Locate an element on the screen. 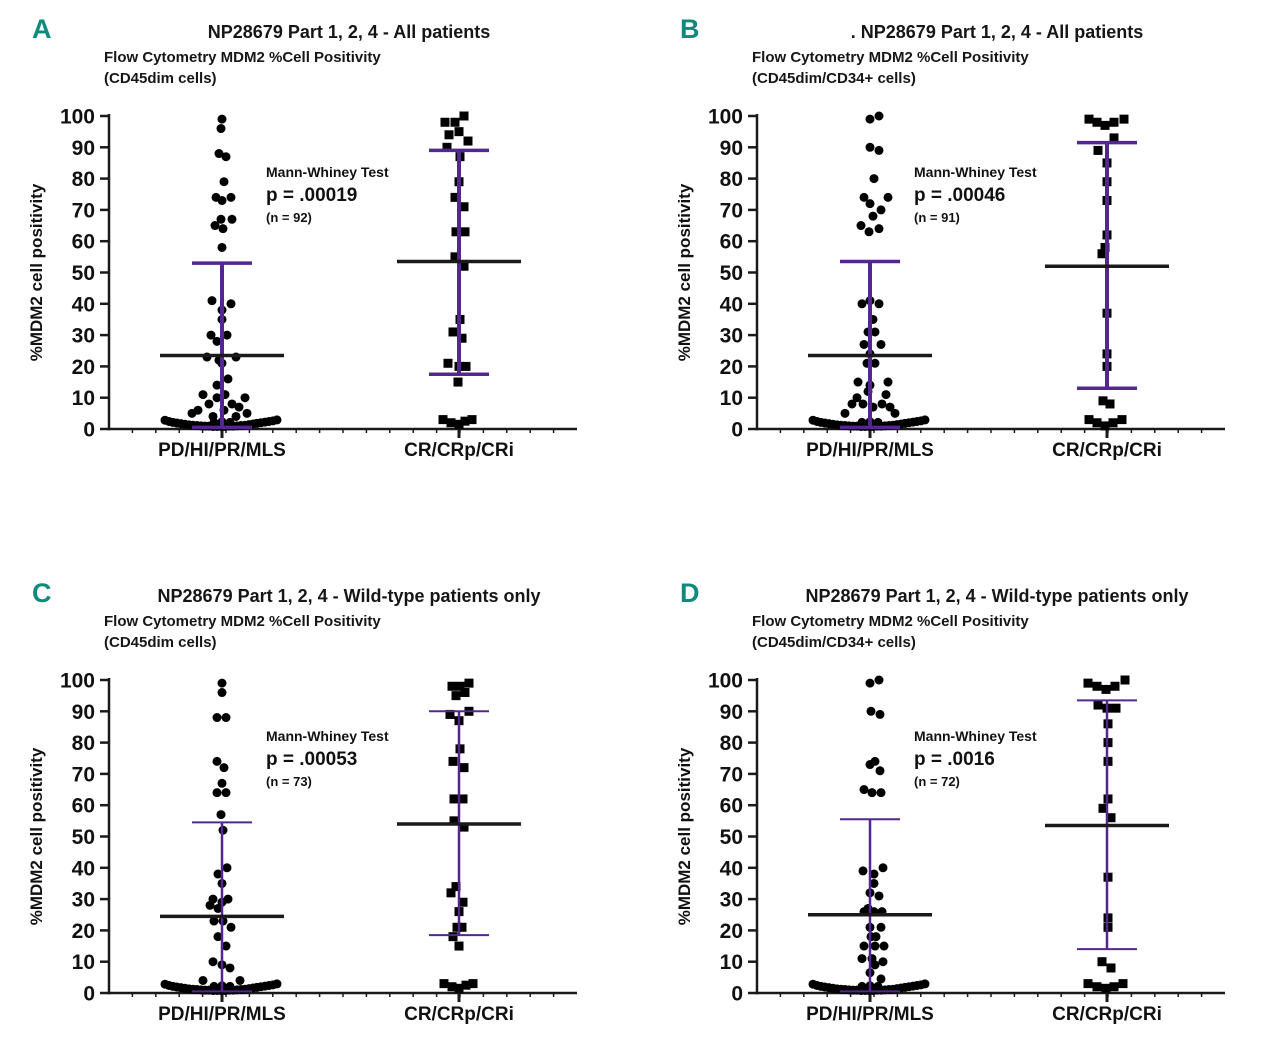 This screenshot has height=1041, width=1280. panel-letter-b: B is located at coordinates (690, 29).